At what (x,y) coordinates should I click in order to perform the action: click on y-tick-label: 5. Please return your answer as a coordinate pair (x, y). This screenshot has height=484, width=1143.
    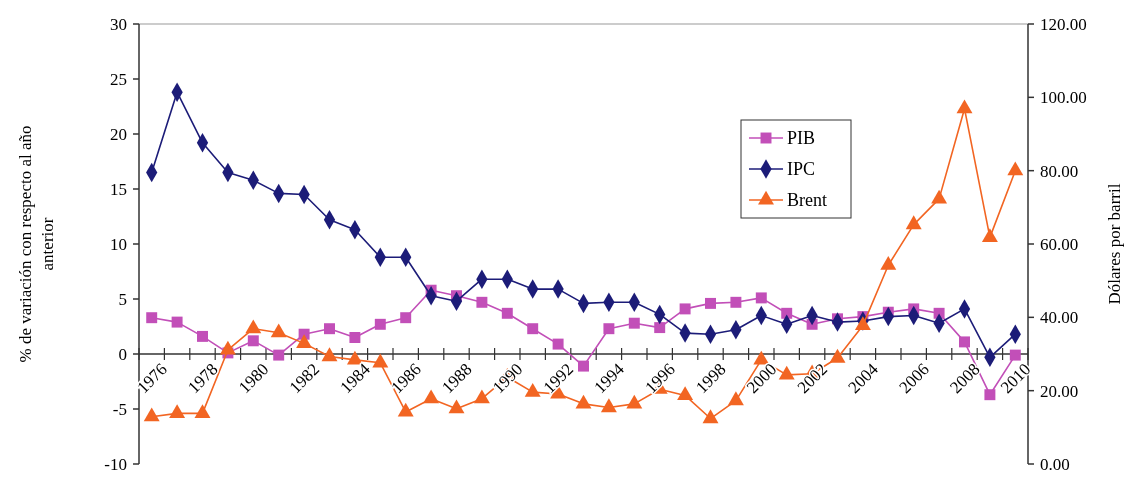
    Looking at the image, I should click on (122, 299).